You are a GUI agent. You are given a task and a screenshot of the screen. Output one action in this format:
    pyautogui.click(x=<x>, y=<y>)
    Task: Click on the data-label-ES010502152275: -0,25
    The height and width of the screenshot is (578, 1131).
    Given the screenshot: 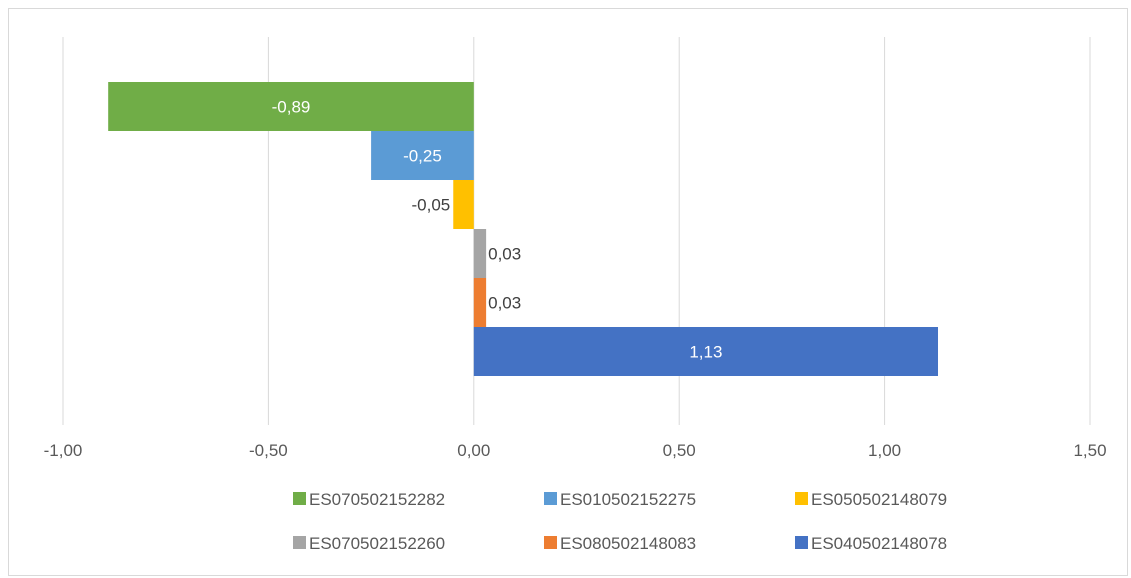 What is the action you would take?
    pyautogui.click(x=422, y=156)
    